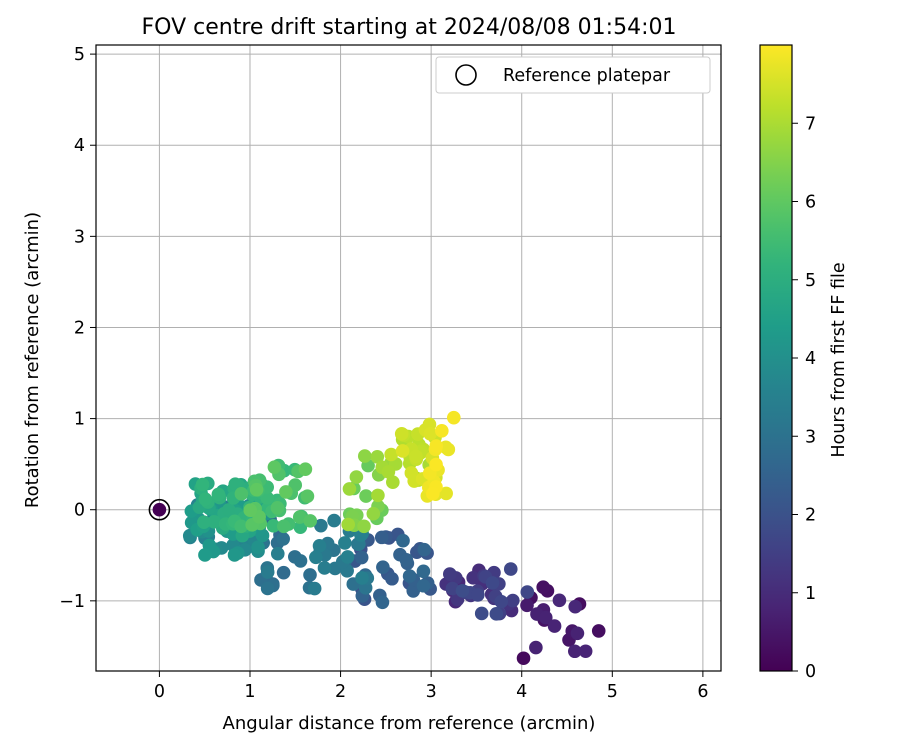 The width and height of the screenshot is (900, 755). What do you see at coordinates (587, 76) in the screenshot?
I see `legend-label: Reference platepar` at bounding box center [587, 76].